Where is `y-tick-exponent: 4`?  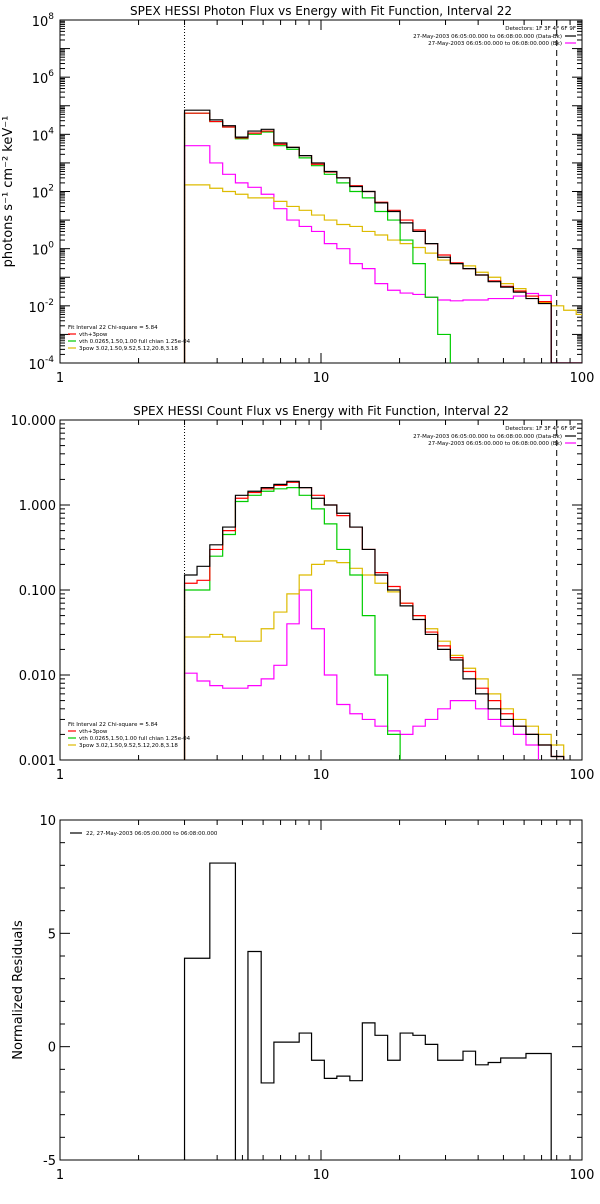 y-tick-exponent: 4 is located at coordinates (51, 131).